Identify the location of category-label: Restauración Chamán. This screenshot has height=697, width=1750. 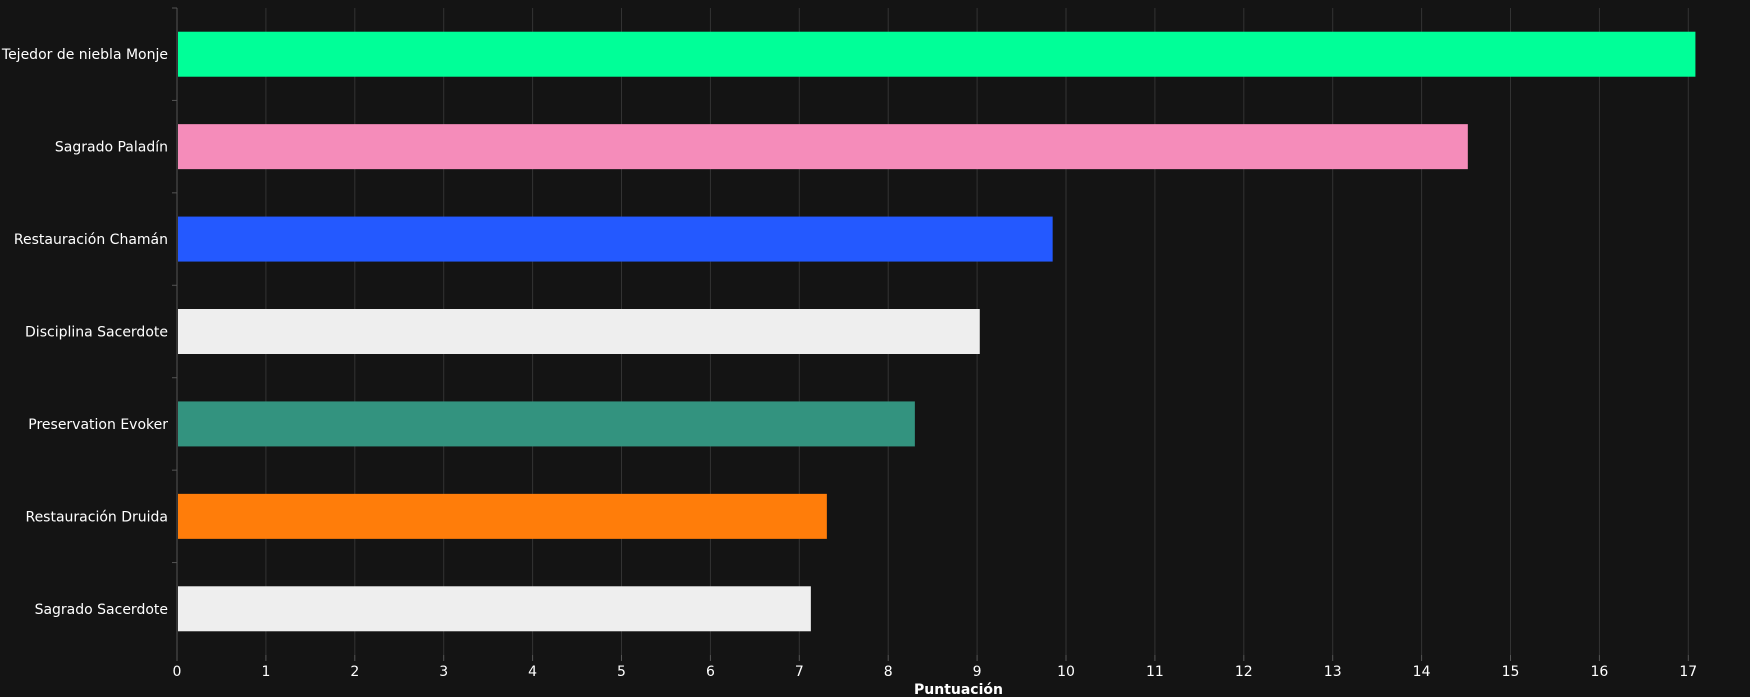
(91, 240).